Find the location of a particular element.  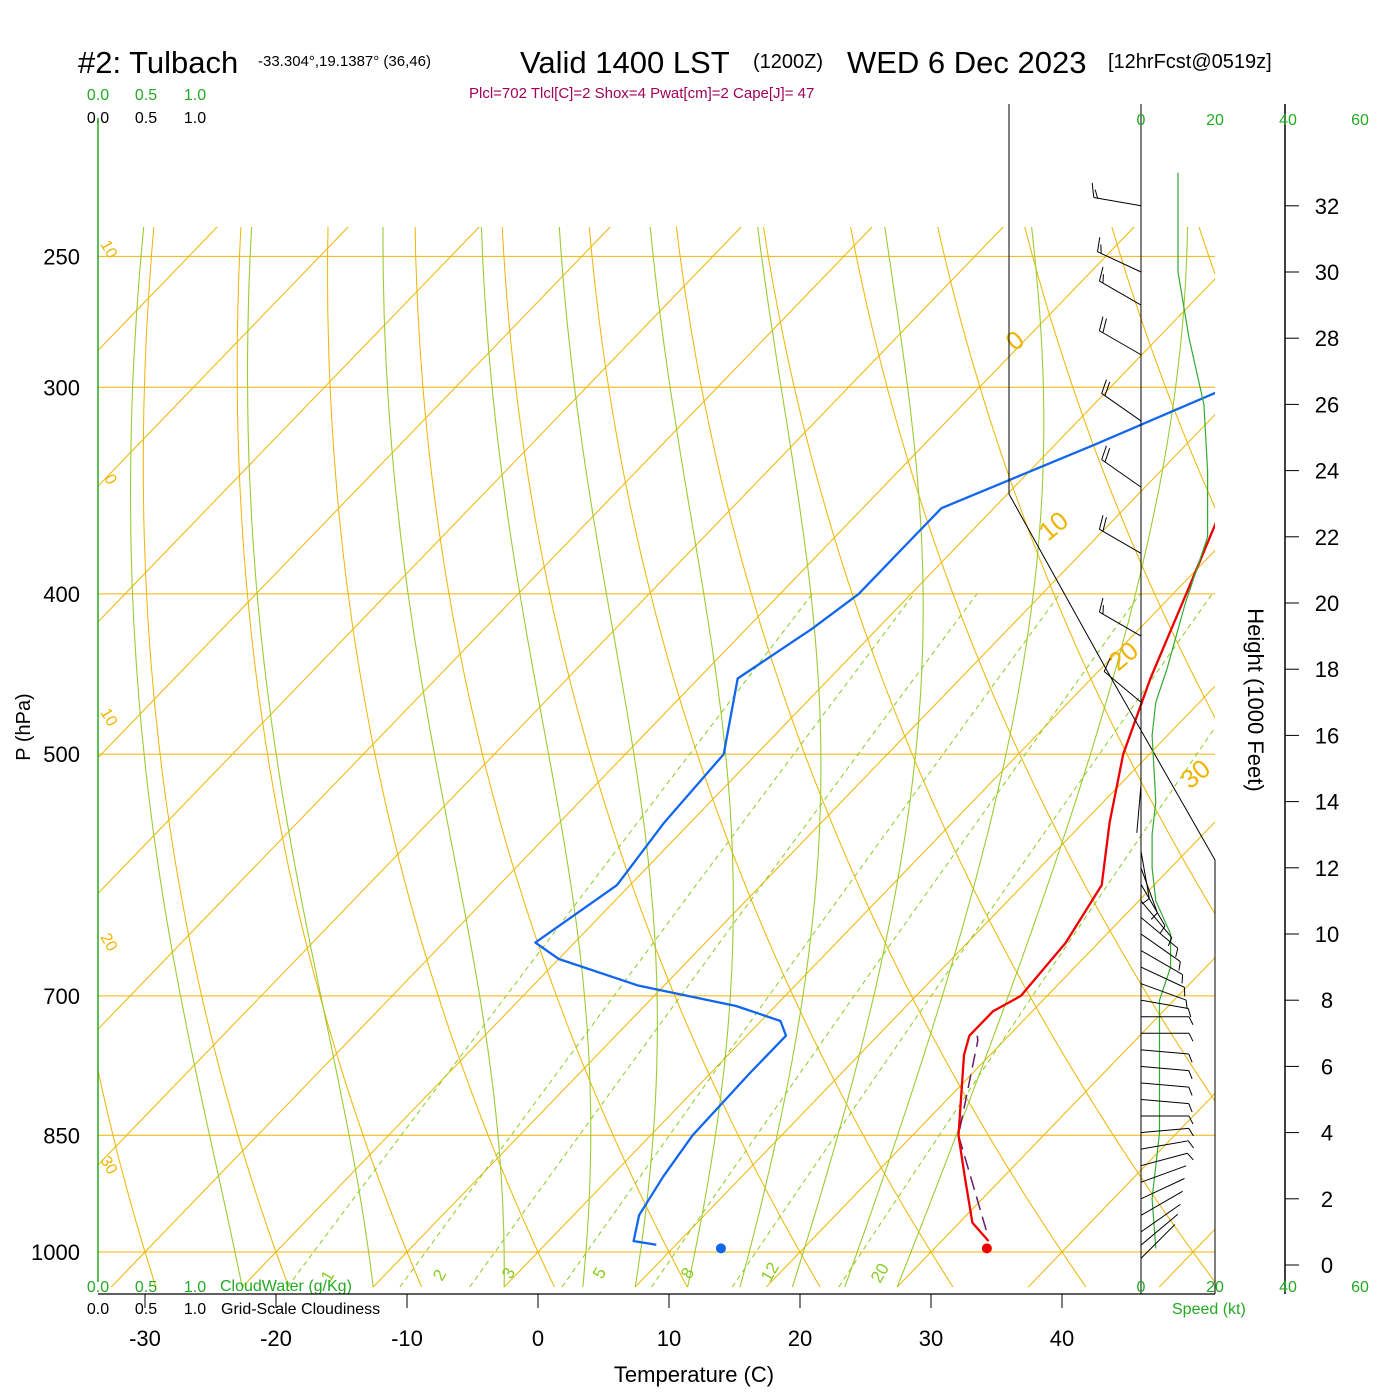

isotherm-label: 10 is located at coordinates (109, 250).